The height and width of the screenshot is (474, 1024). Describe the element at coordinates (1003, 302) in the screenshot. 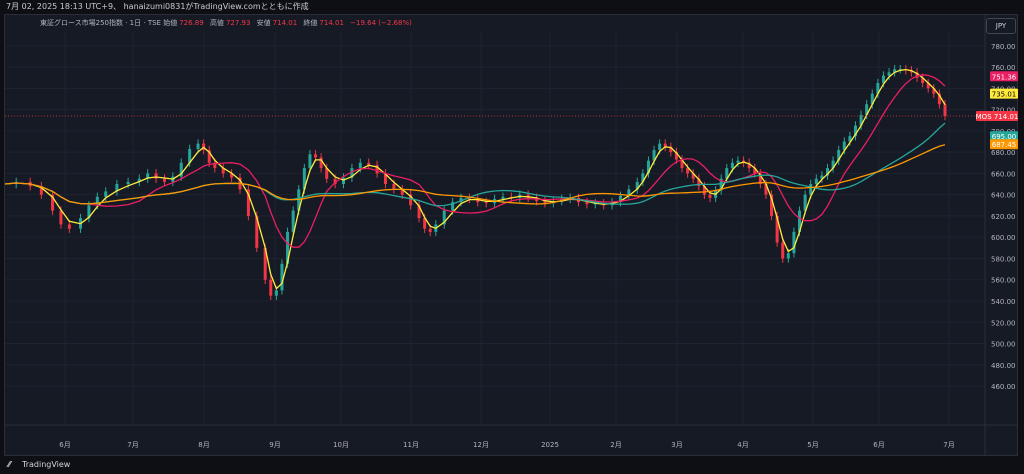

I see `y-tick-label: 540.00` at that location.